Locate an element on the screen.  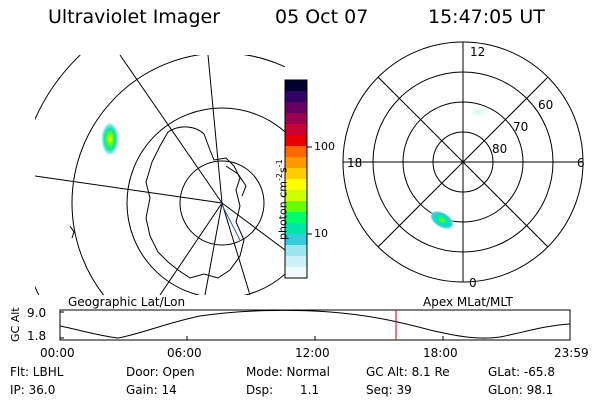
info-dsp-value: 1.1 is located at coordinates (310, 390).